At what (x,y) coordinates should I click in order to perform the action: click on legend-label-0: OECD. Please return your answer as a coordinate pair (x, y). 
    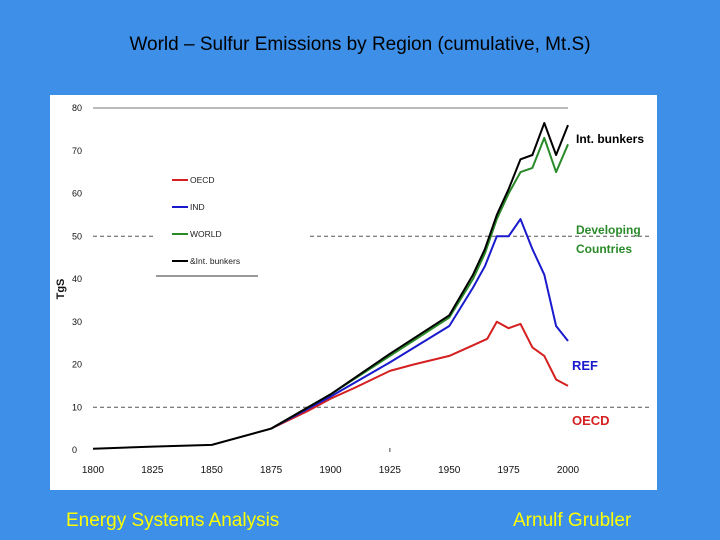
    Looking at the image, I should click on (202, 180).